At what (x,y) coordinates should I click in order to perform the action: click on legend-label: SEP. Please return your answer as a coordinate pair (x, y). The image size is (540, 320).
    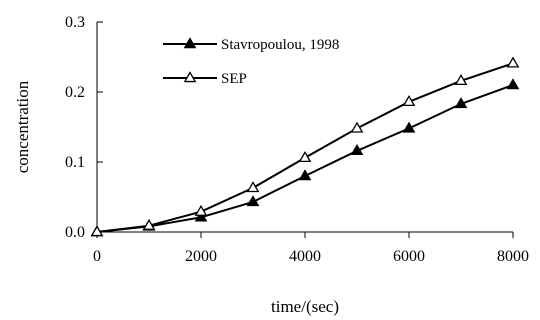
    Looking at the image, I should click on (234, 79).